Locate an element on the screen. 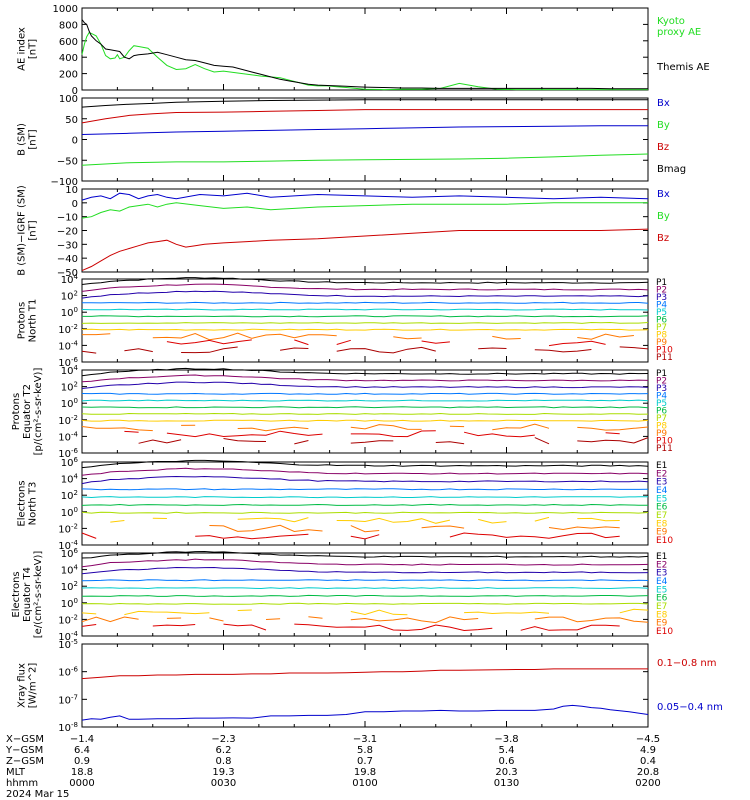 This screenshot has width=750, height=800. y-tick-label: 10⁰ is located at coordinates (69, 512).